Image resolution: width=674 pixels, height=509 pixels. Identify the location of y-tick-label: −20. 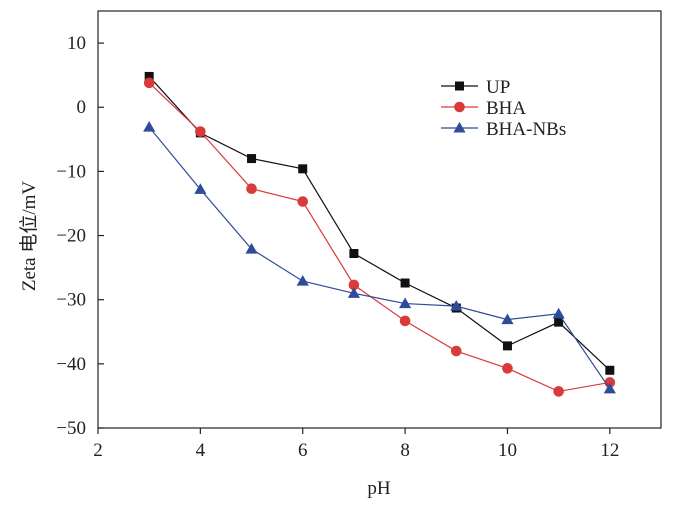
(71, 236).